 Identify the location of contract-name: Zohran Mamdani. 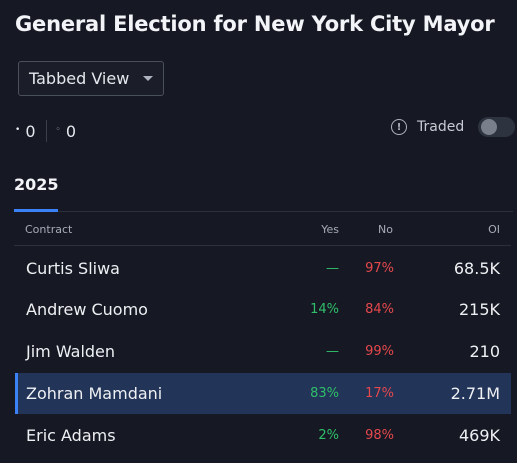
(94, 393).